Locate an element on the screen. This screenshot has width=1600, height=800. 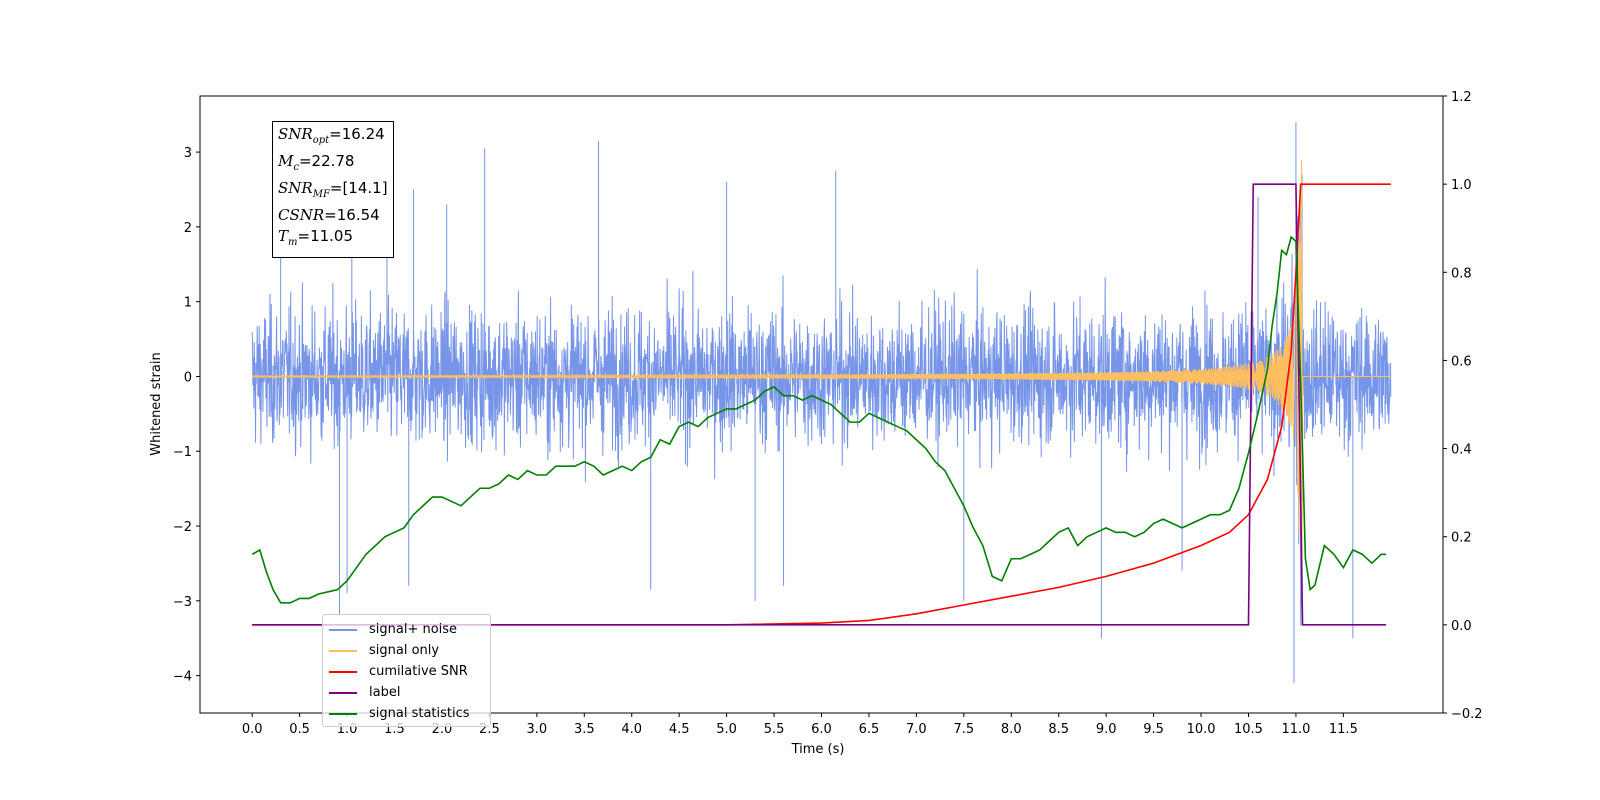
y2-tick-label: 0.8 is located at coordinates (1461, 273).